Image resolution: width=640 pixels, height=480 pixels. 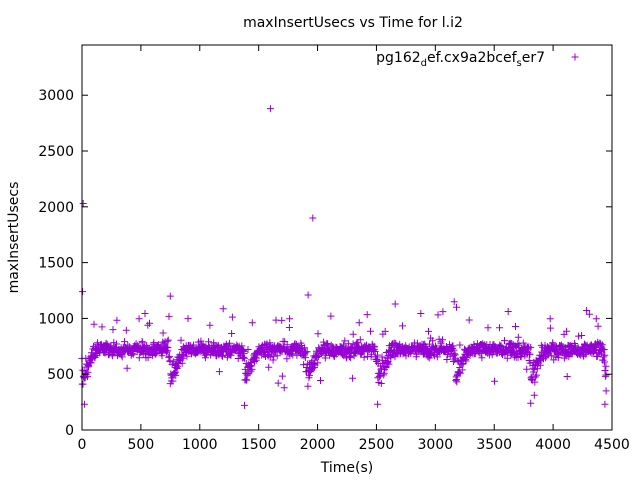 What do you see at coordinates (60, 375) in the screenshot?
I see `y-tick-label: 500` at bounding box center [60, 375].